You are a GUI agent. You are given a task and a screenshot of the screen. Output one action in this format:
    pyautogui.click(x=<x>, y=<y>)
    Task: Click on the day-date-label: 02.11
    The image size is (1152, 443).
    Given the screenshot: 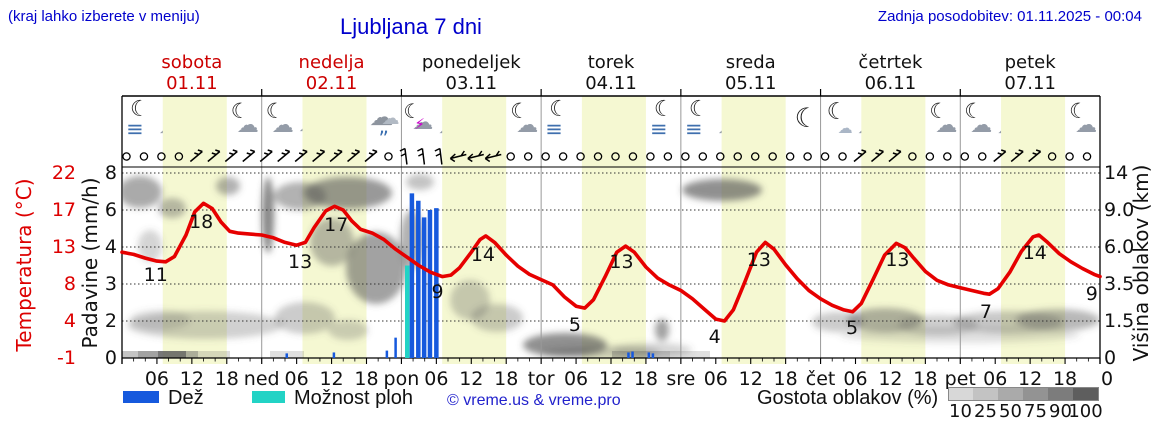 What is the action you would take?
    pyautogui.click(x=331, y=83)
    